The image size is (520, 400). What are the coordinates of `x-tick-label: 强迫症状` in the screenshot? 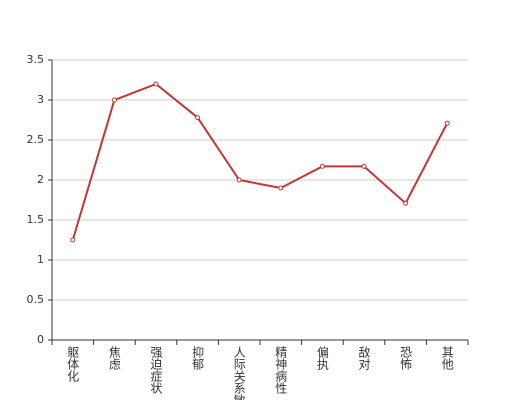 It's located at (156, 370).